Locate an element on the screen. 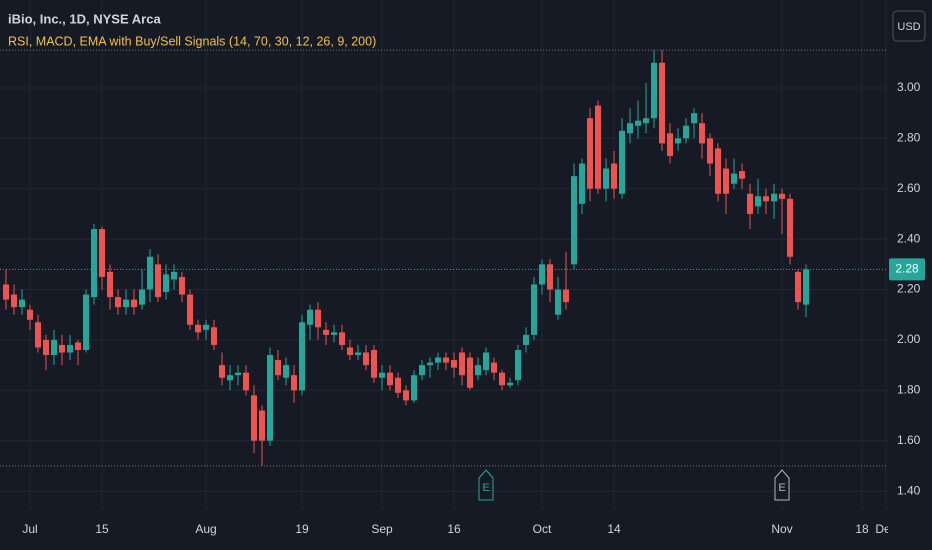 This screenshot has height=550, width=932. x-tick-label: Jul is located at coordinates (29, 529).